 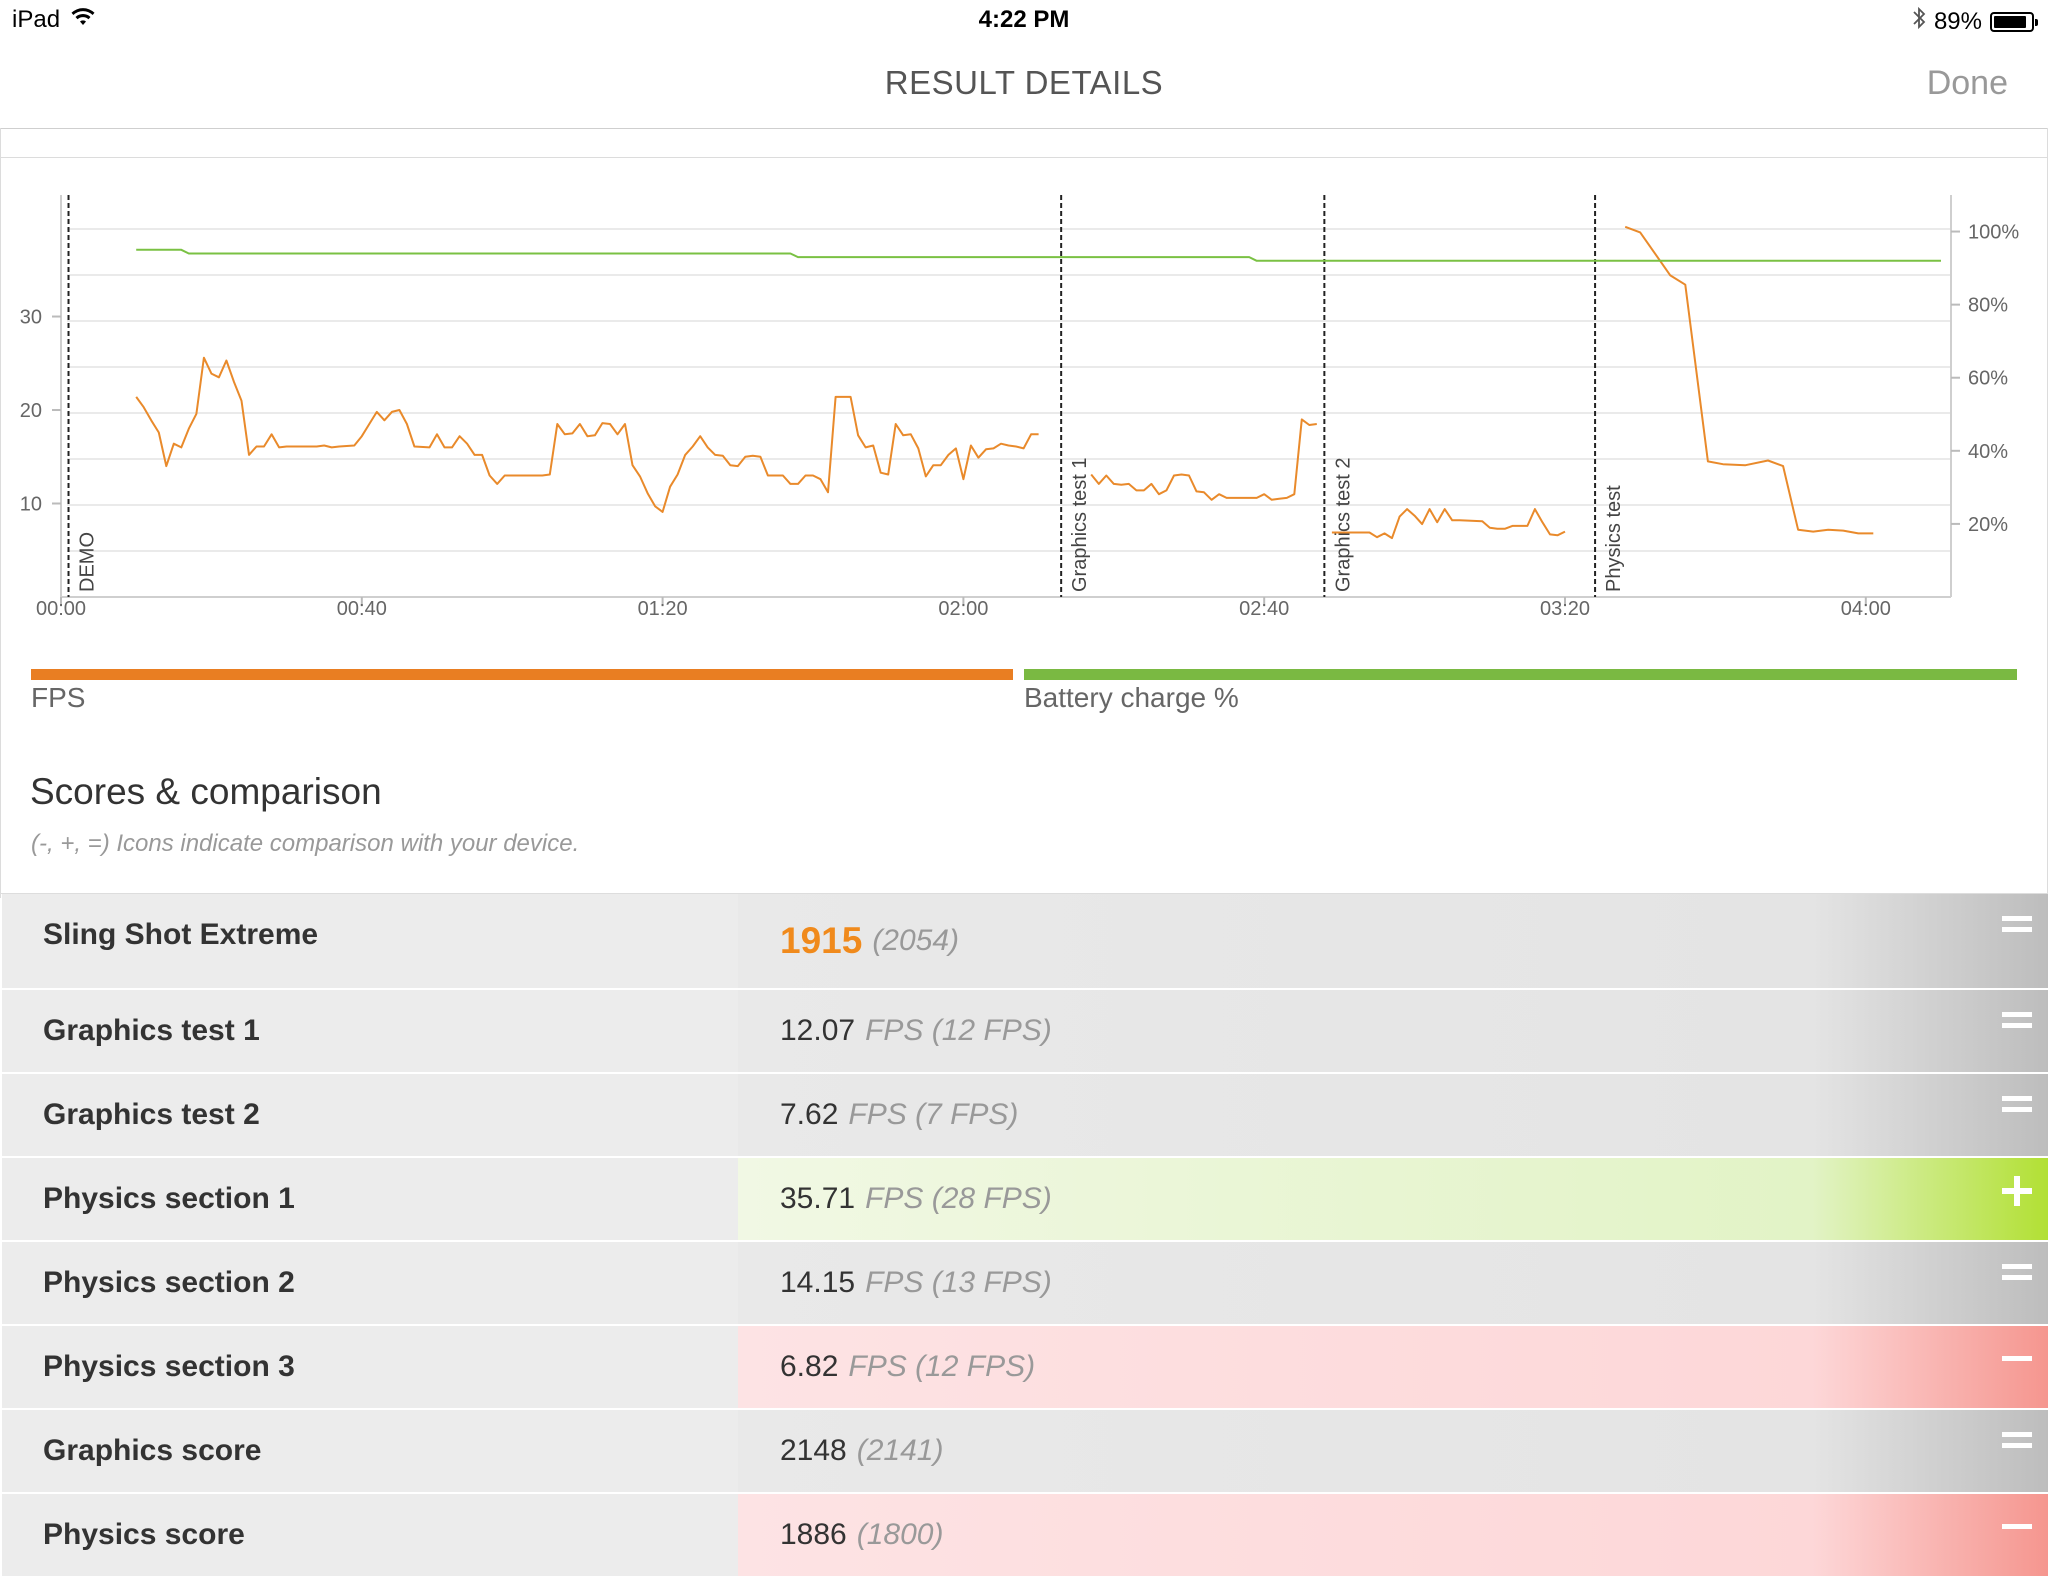 I want to click on score-name: Physics section 1, so click(x=370, y=1199).